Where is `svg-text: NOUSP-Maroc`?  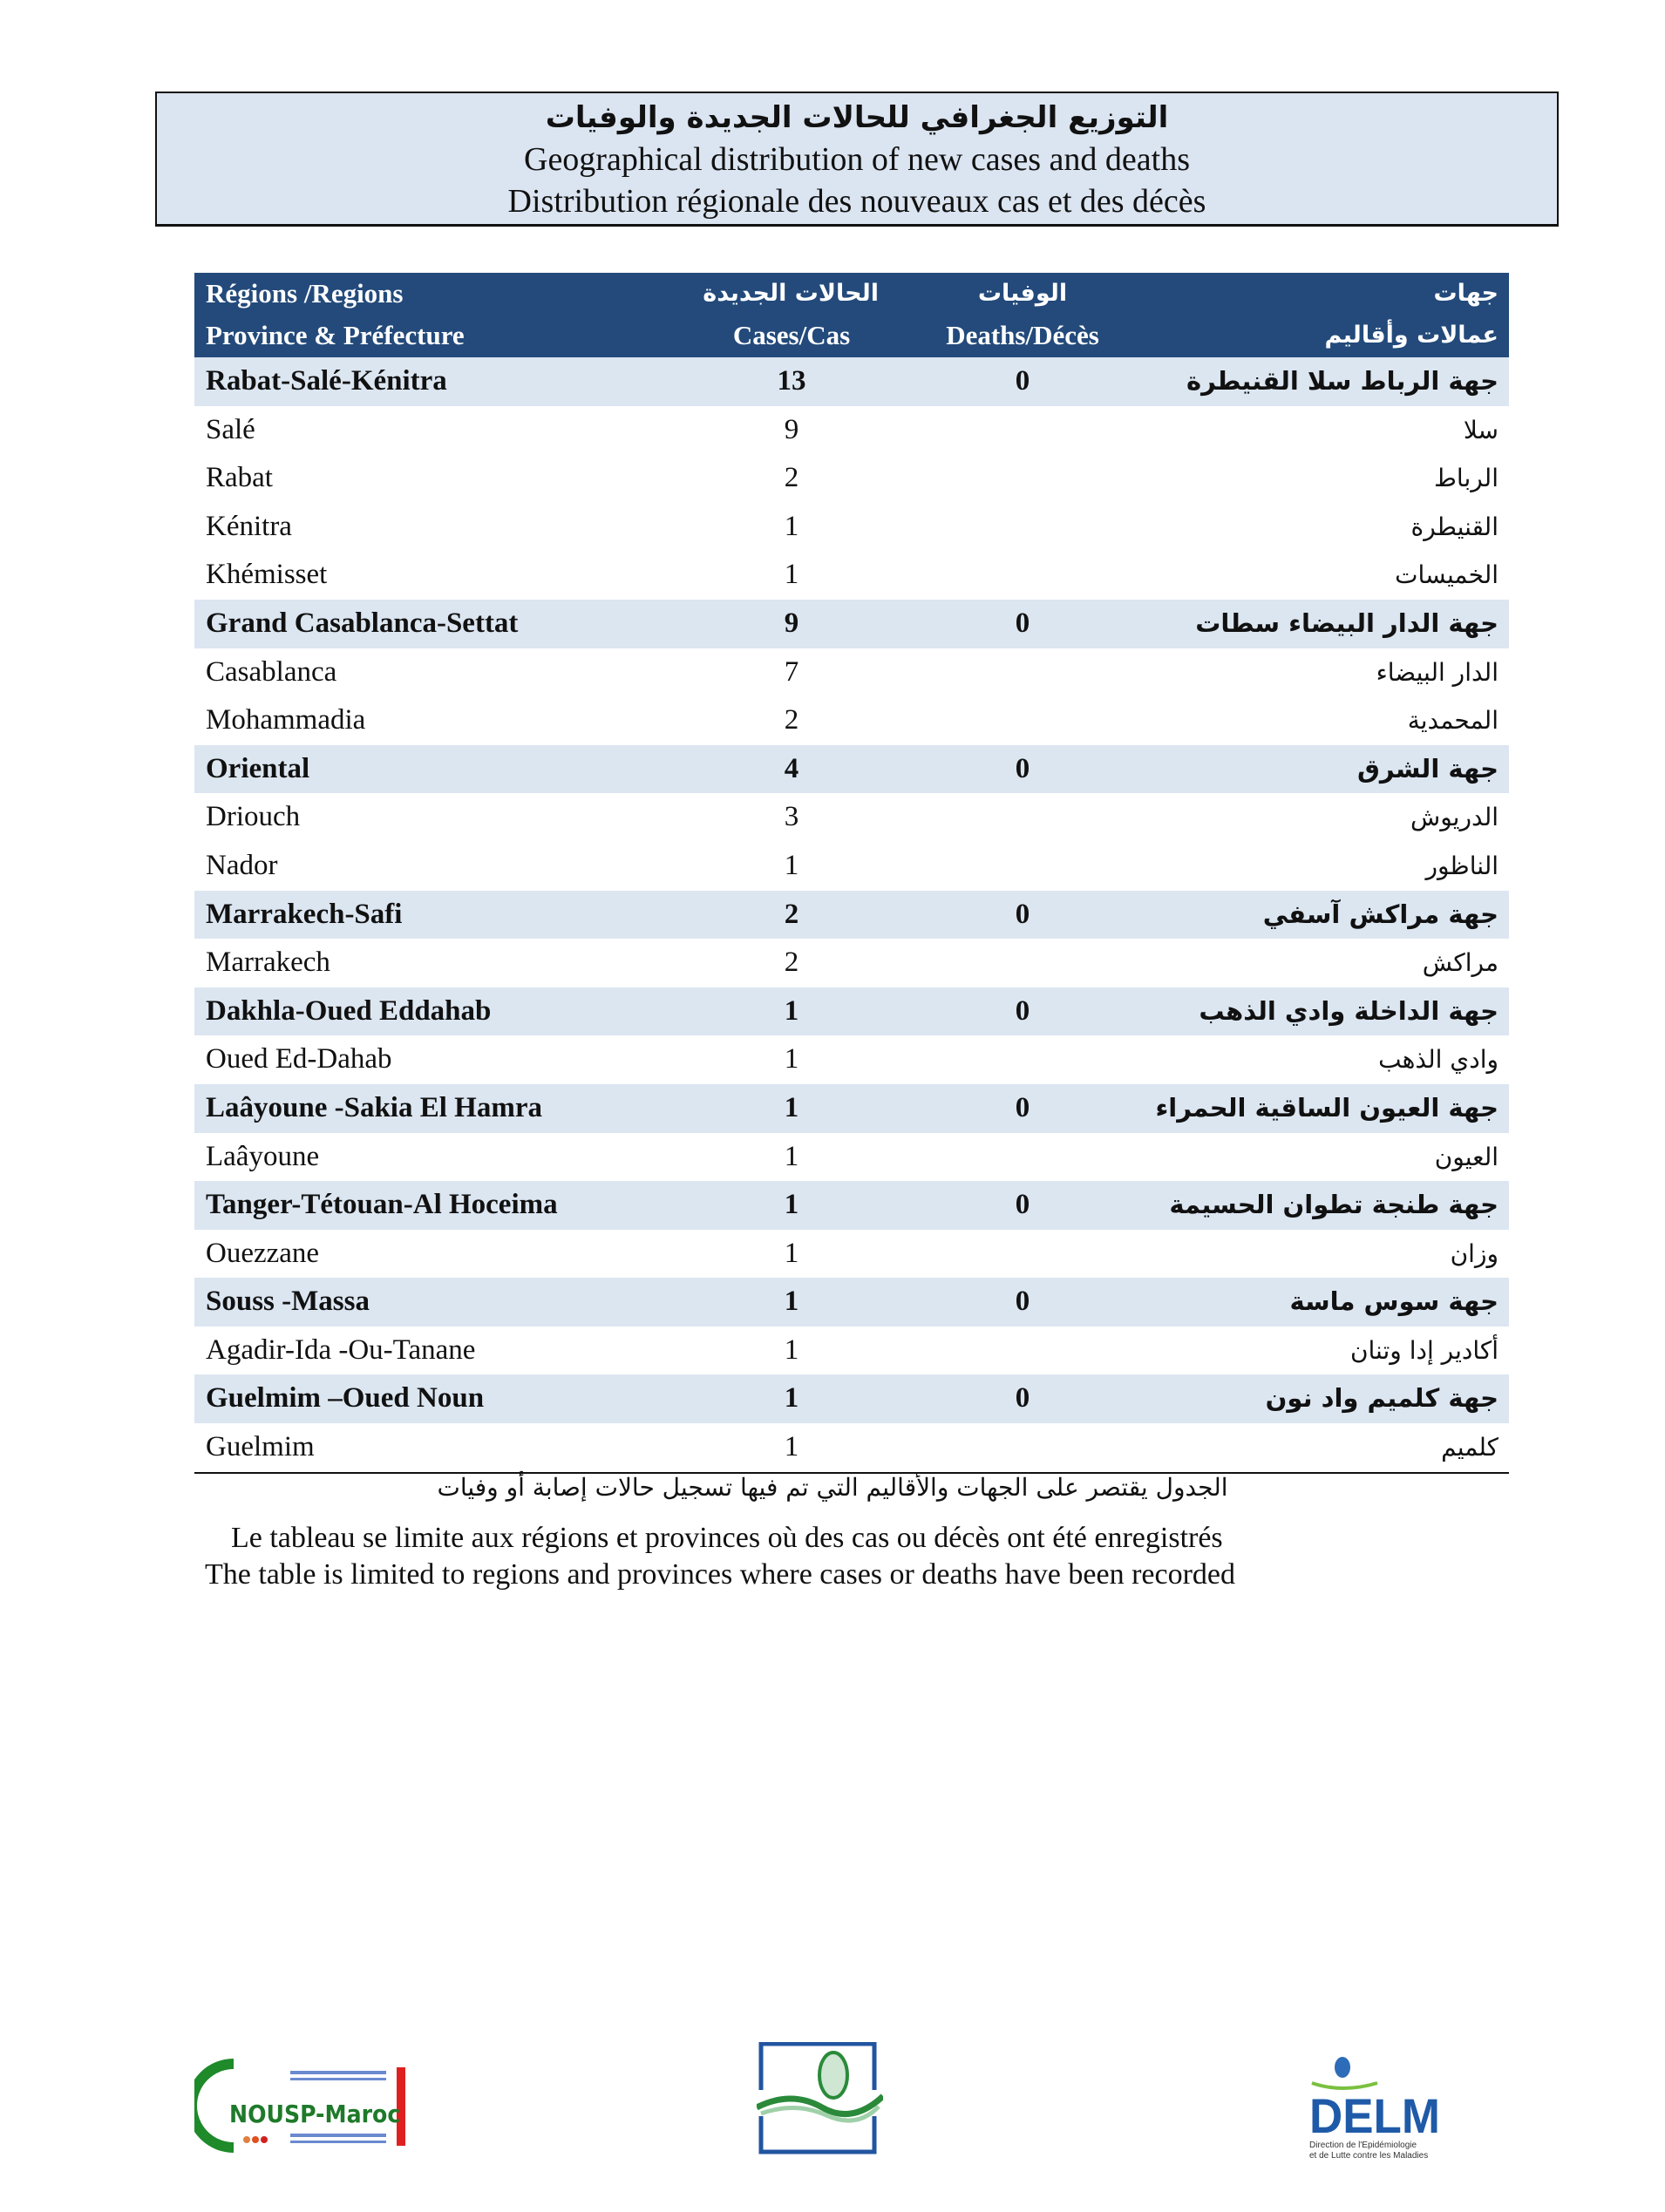
svg-text: NOUSP-Maroc is located at coordinates (314, 2114).